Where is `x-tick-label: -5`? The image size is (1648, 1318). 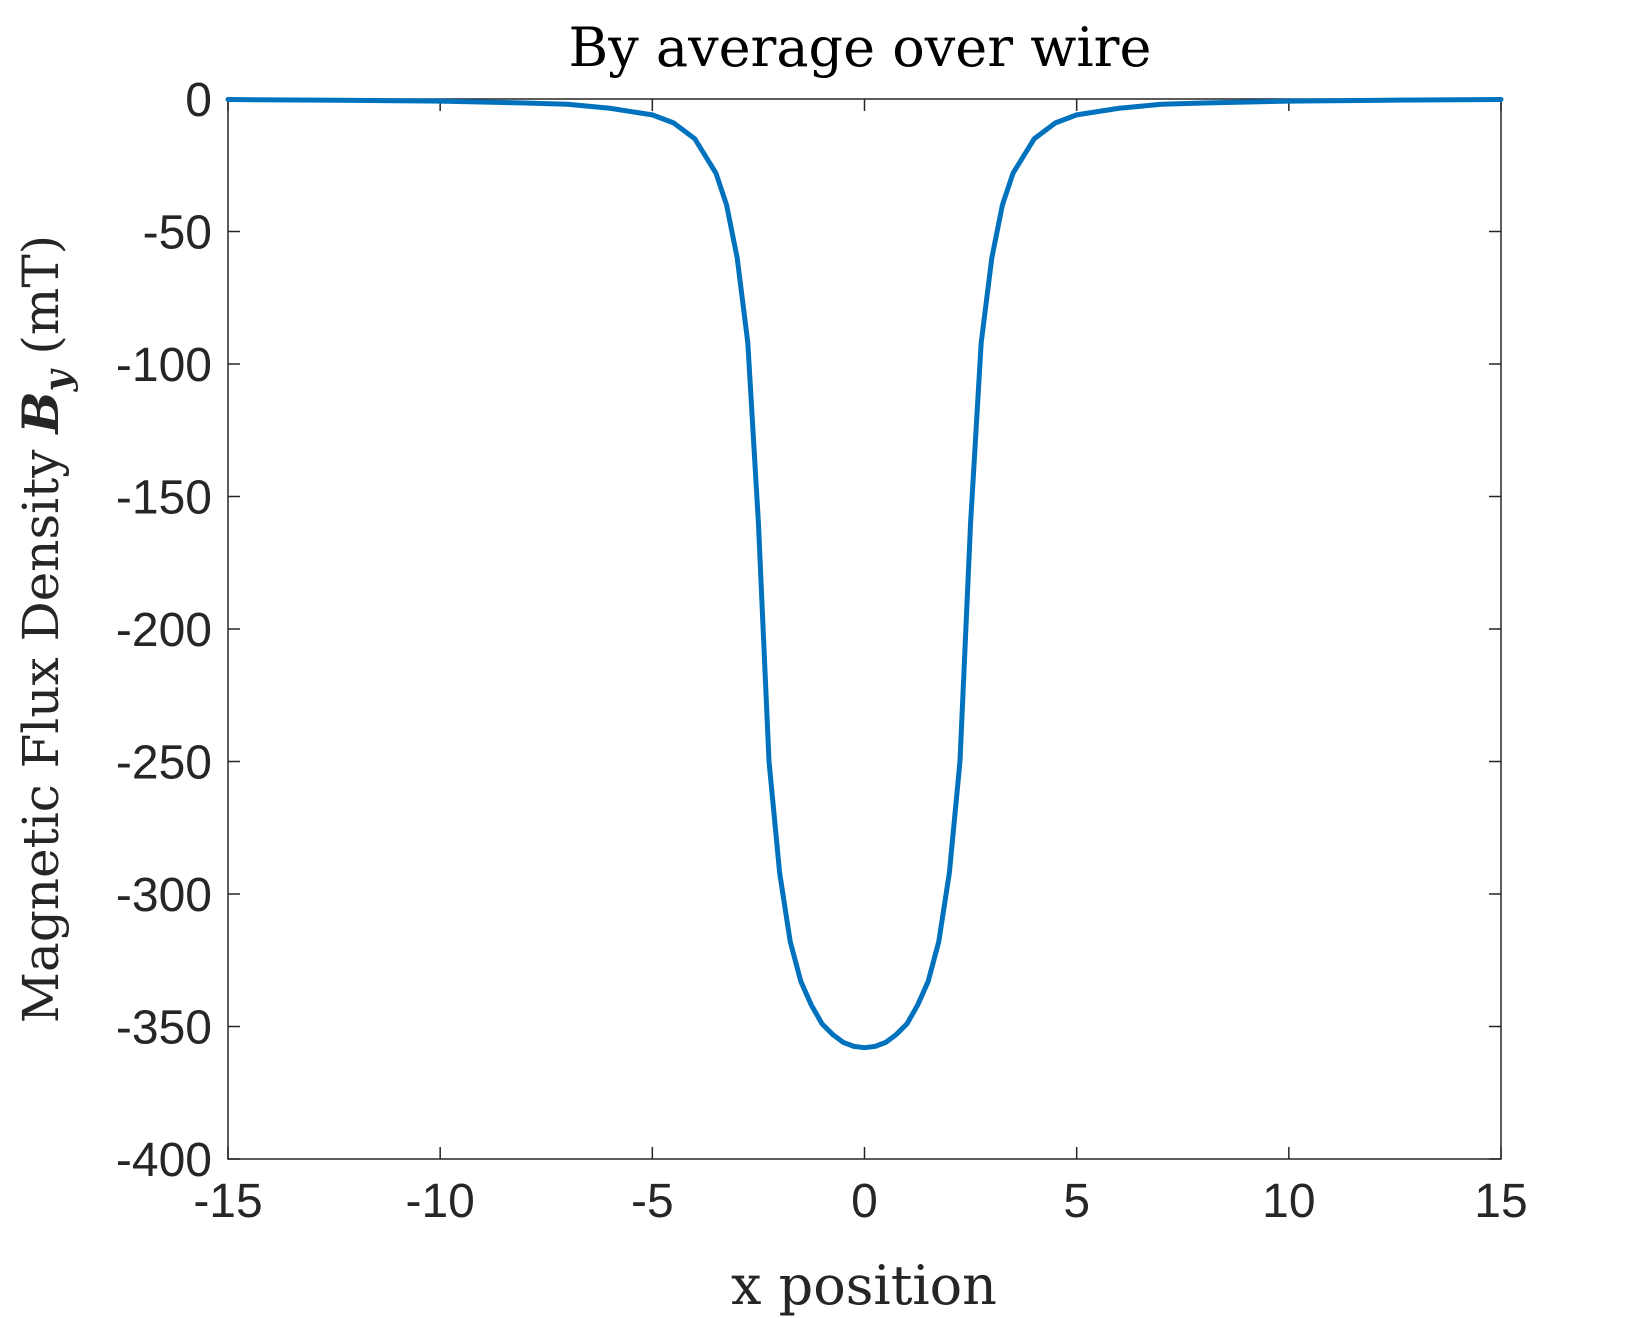 x-tick-label: -5 is located at coordinates (652, 1201).